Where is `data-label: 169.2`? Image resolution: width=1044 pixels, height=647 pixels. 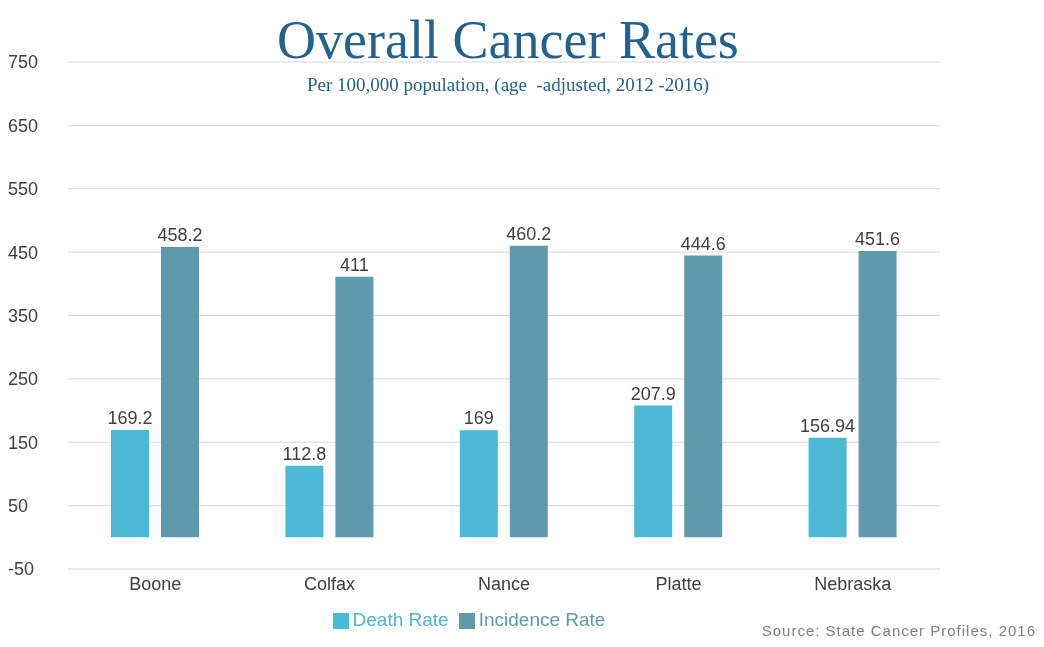
data-label: 169.2 is located at coordinates (130, 418).